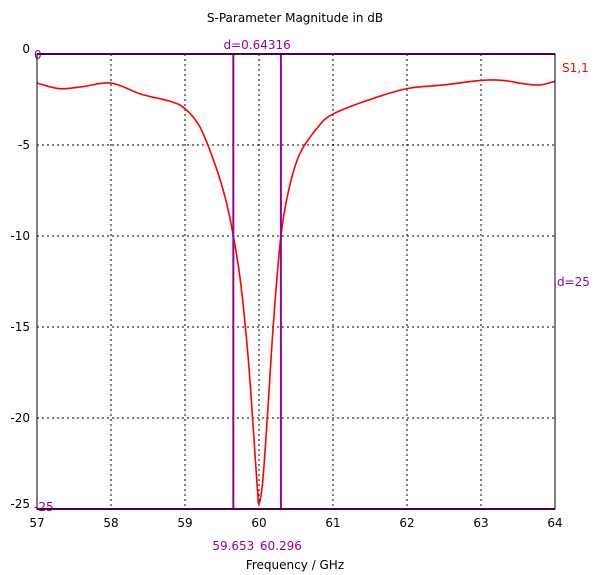 This screenshot has width=595, height=575. Describe the element at coordinates (20, 504) in the screenshot. I see `y-tick-label: -25` at that location.